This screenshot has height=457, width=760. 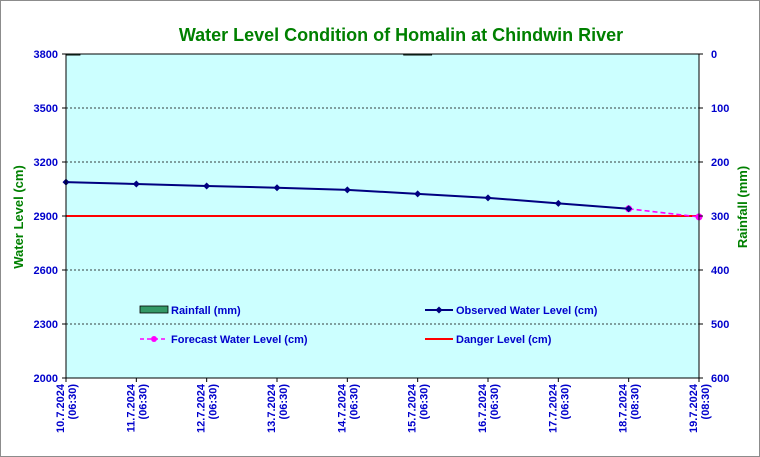 I want to click on y-axis-label-left: Water Level (cm), so click(x=18, y=217).